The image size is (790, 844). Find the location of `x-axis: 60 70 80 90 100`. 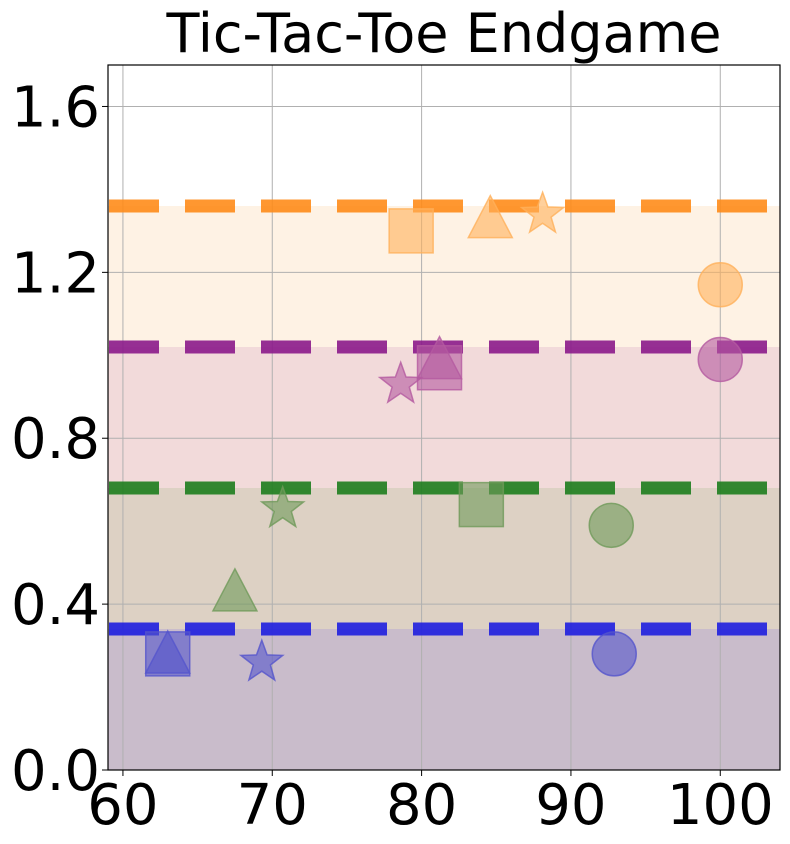

x-axis: 60 70 80 90 100 is located at coordinates (430, 804).